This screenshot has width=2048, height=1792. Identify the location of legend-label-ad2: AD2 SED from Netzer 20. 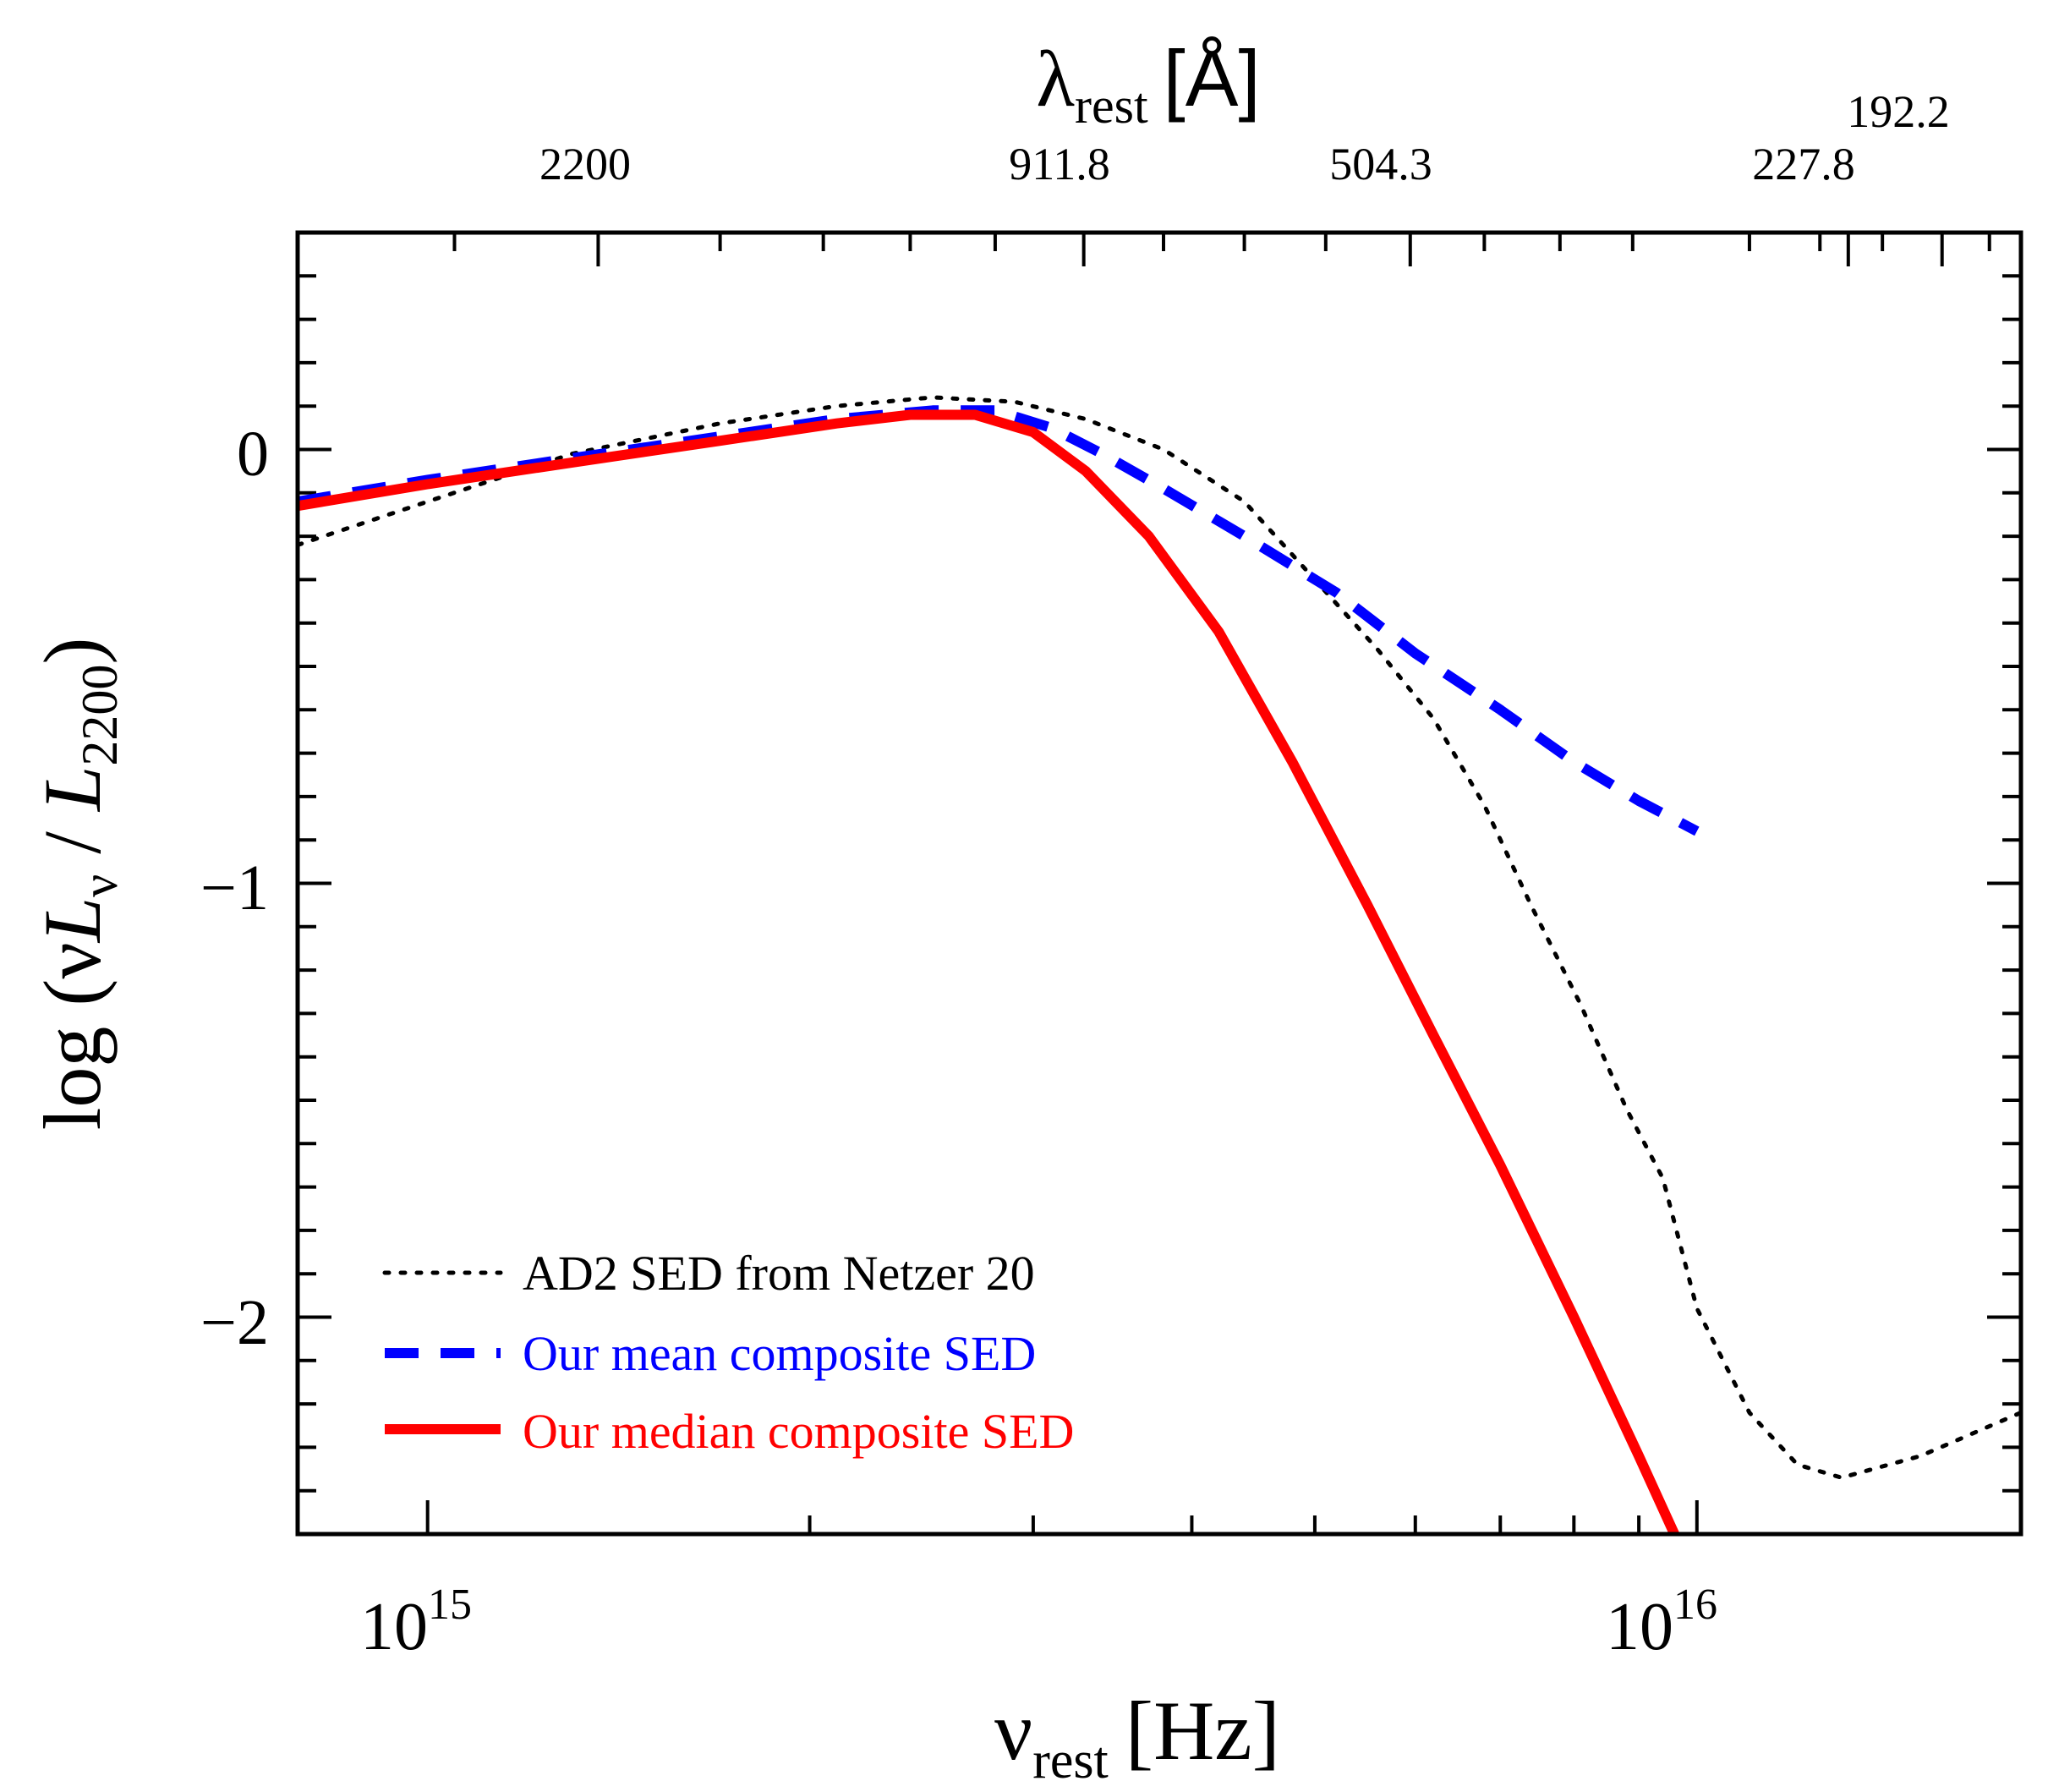
(779, 1273).